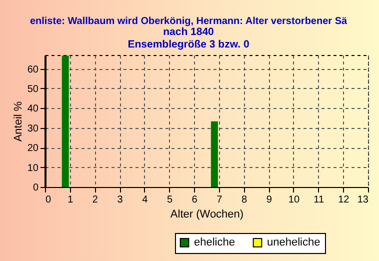  I want to click on x-tick-label: 12, so click(344, 200).